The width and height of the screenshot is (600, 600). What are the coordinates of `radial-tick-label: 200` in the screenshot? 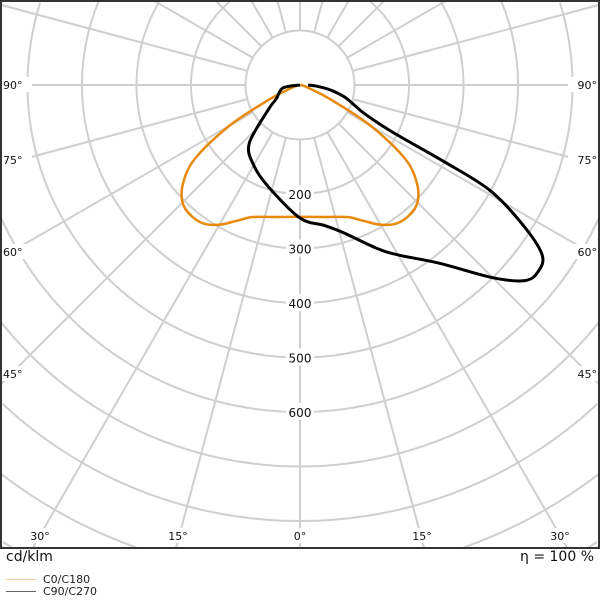 It's located at (300, 195).